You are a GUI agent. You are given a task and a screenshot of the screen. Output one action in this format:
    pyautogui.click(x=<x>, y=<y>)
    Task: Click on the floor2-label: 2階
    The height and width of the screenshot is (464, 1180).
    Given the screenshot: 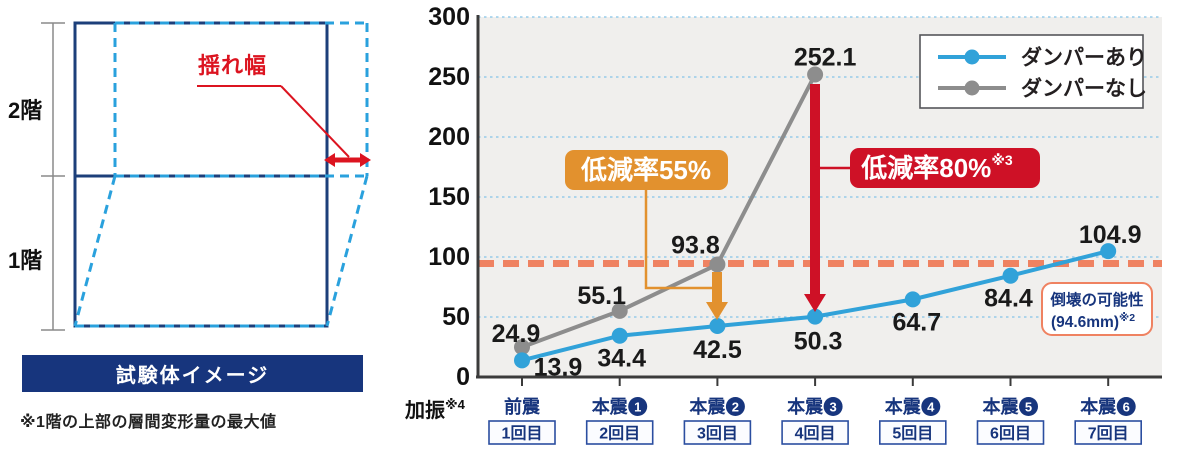 What is the action you would take?
    pyautogui.click(x=25, y=110)
    